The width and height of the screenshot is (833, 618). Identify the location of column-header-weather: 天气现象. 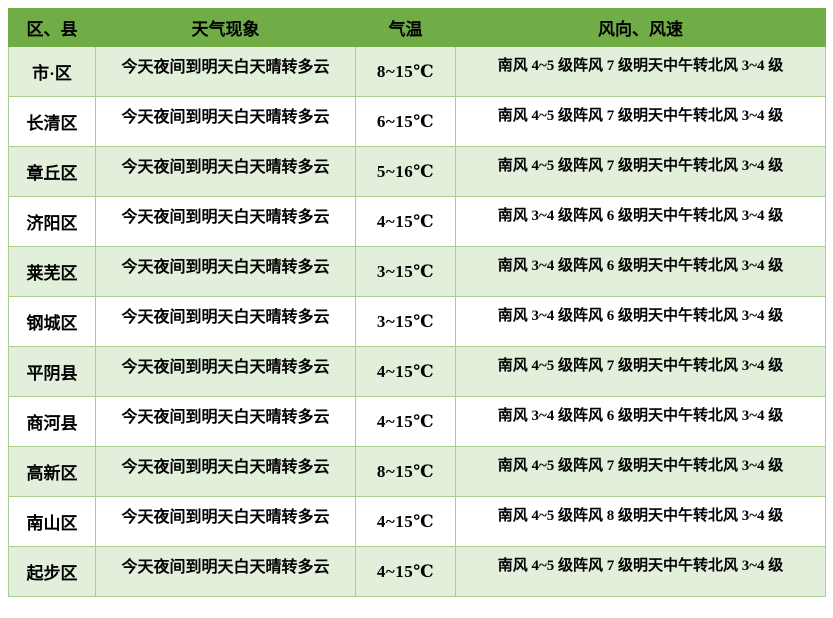
(225, 27).